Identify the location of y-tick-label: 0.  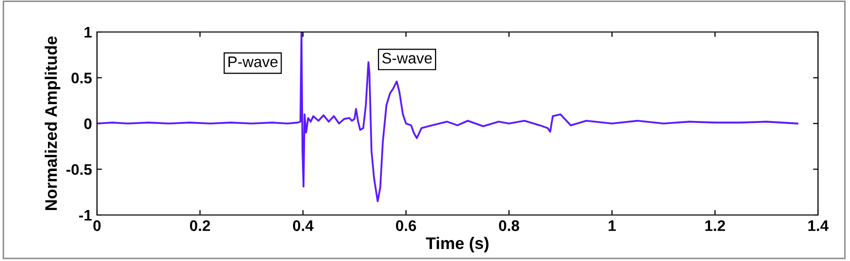
(88, 124).